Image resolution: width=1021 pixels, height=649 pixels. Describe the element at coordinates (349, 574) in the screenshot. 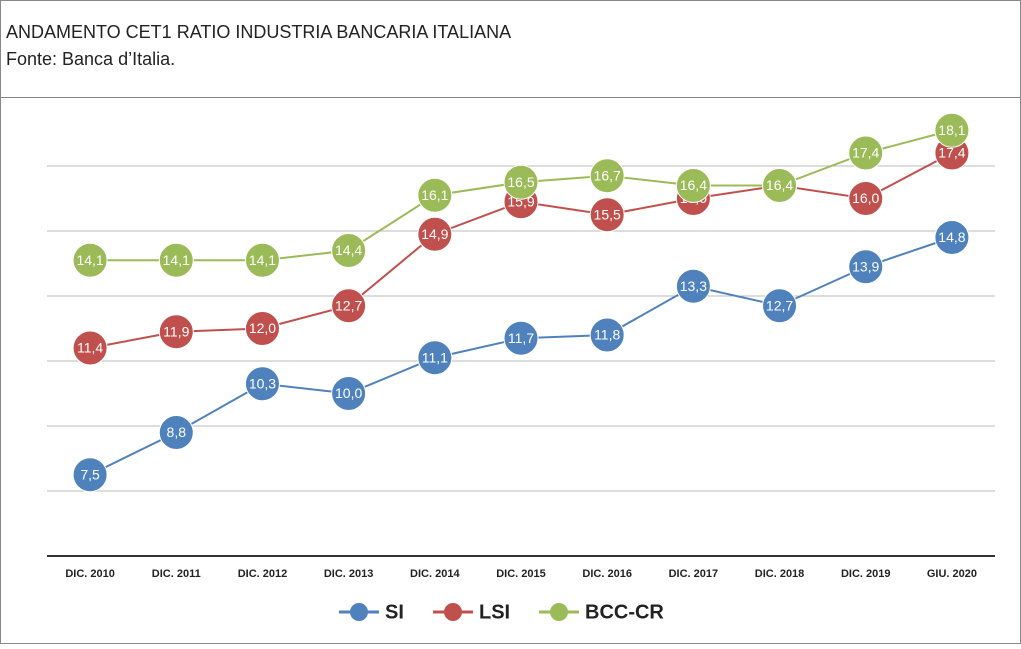

I see `x-tick-label: DIC. 2013` at that location.